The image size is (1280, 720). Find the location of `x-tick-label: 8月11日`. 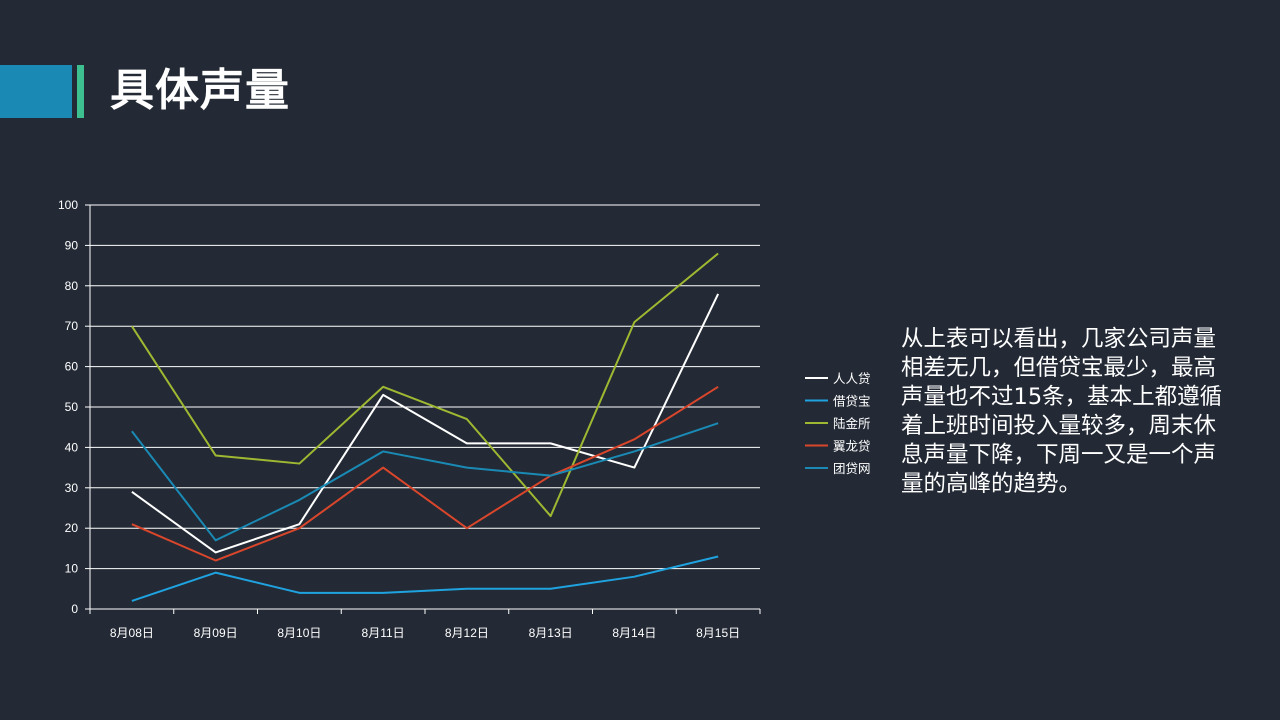

x-tick-label: 8月11日 is located at coordinates (383, 633).